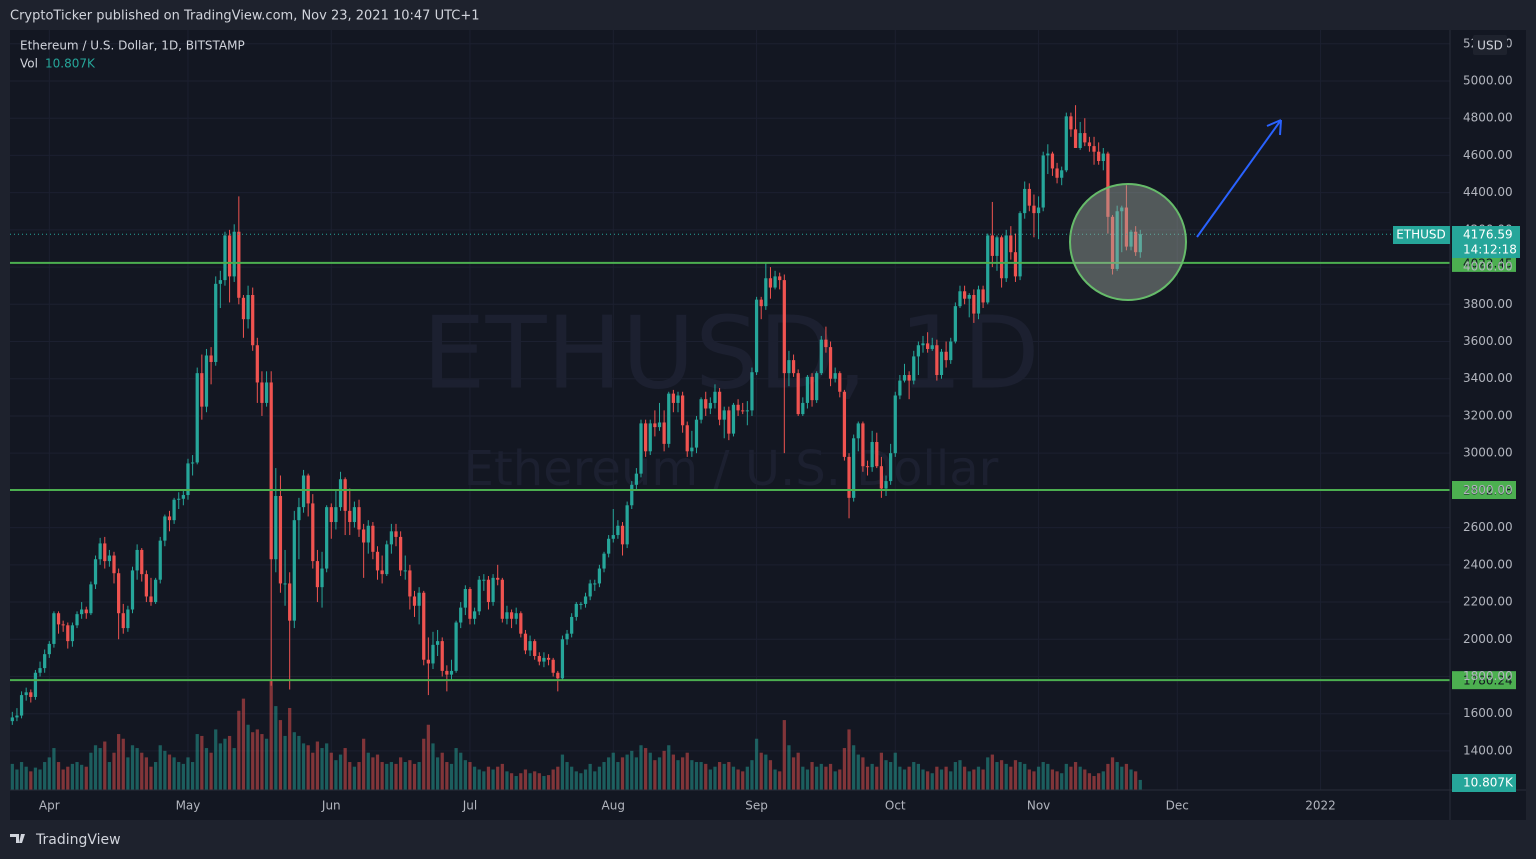 The height and width of the screenshot is (859, 1536). Describe the element at coordinates (1488, 639) in the screenshot. I see `y-tick-label: 2000.00` at that location.